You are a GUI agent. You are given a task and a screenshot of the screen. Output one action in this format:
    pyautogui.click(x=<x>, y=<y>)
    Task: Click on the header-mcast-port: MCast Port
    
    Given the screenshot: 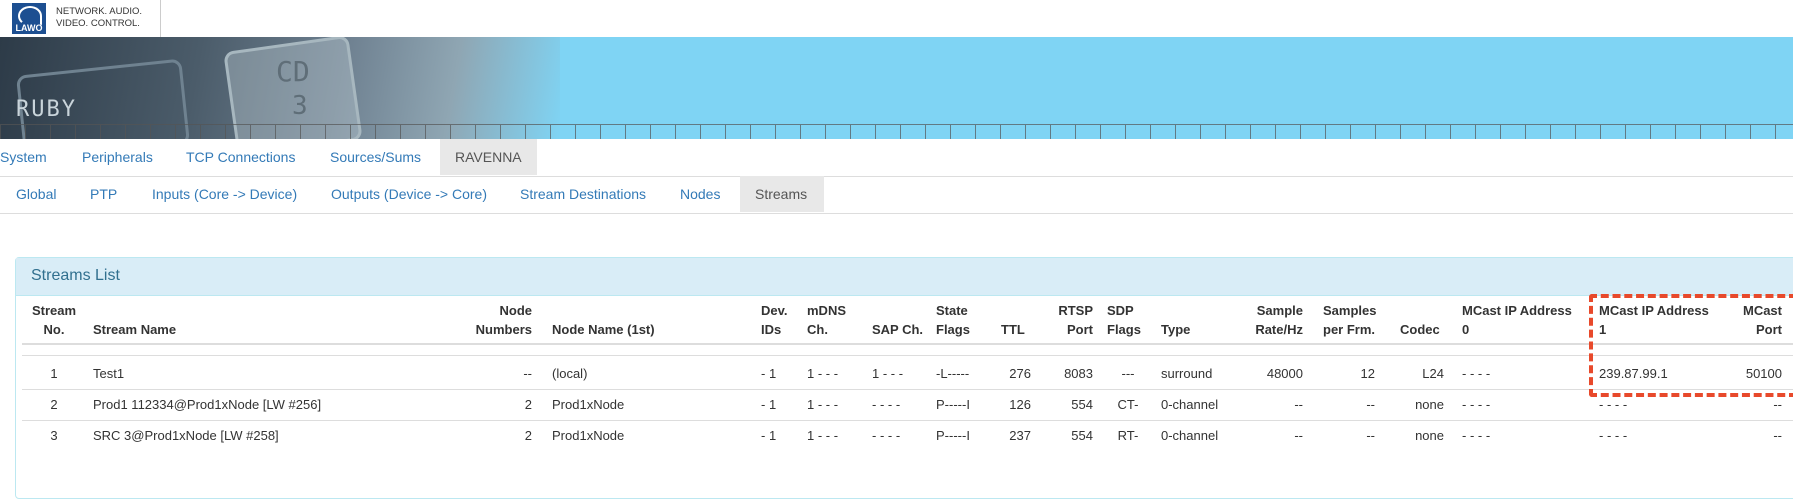 What is the action you would take?
    pyautogui.click(x=1751, y=320)
    